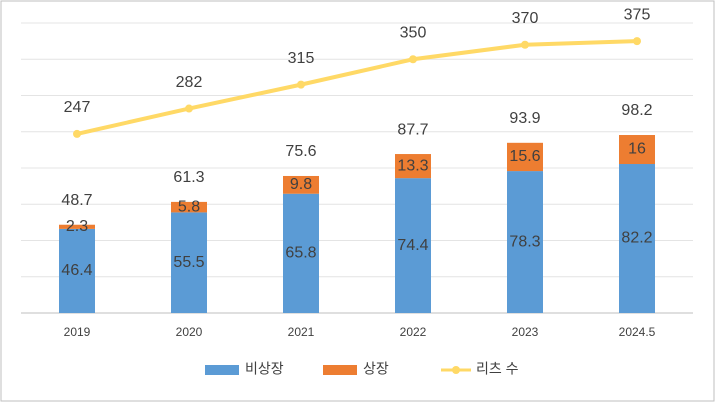 This screenshot has height=402, width=715. What do you see at coordinates (76, 200) in the screenshot?
I see `total-label: 48.7` at bounding box center [76, 200].